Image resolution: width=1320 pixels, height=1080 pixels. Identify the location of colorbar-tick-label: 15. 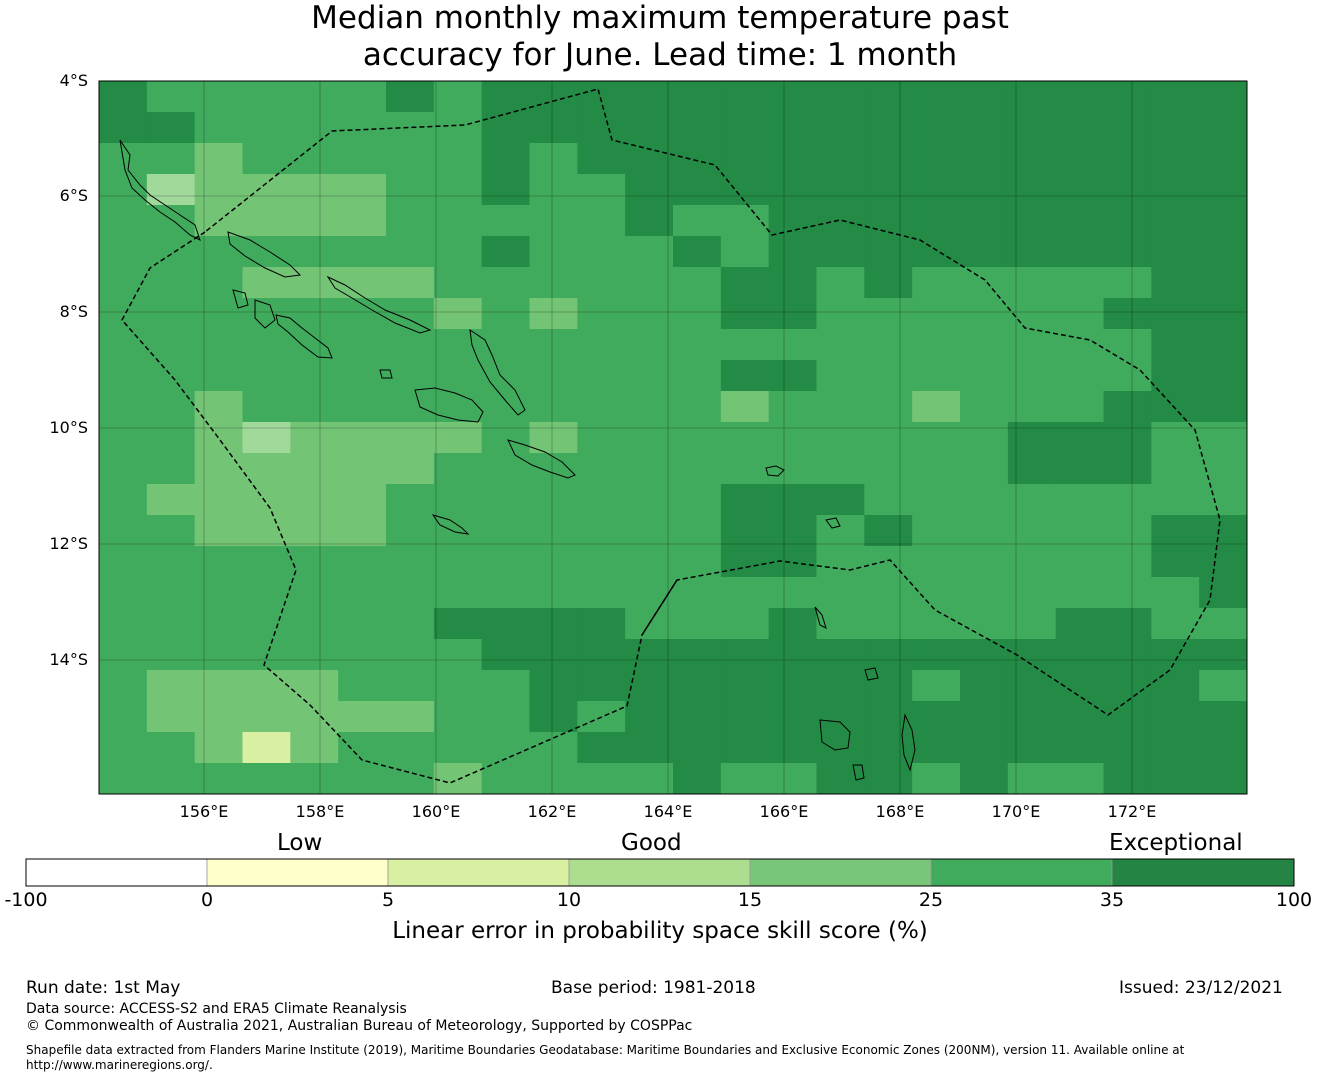
(750, 900).